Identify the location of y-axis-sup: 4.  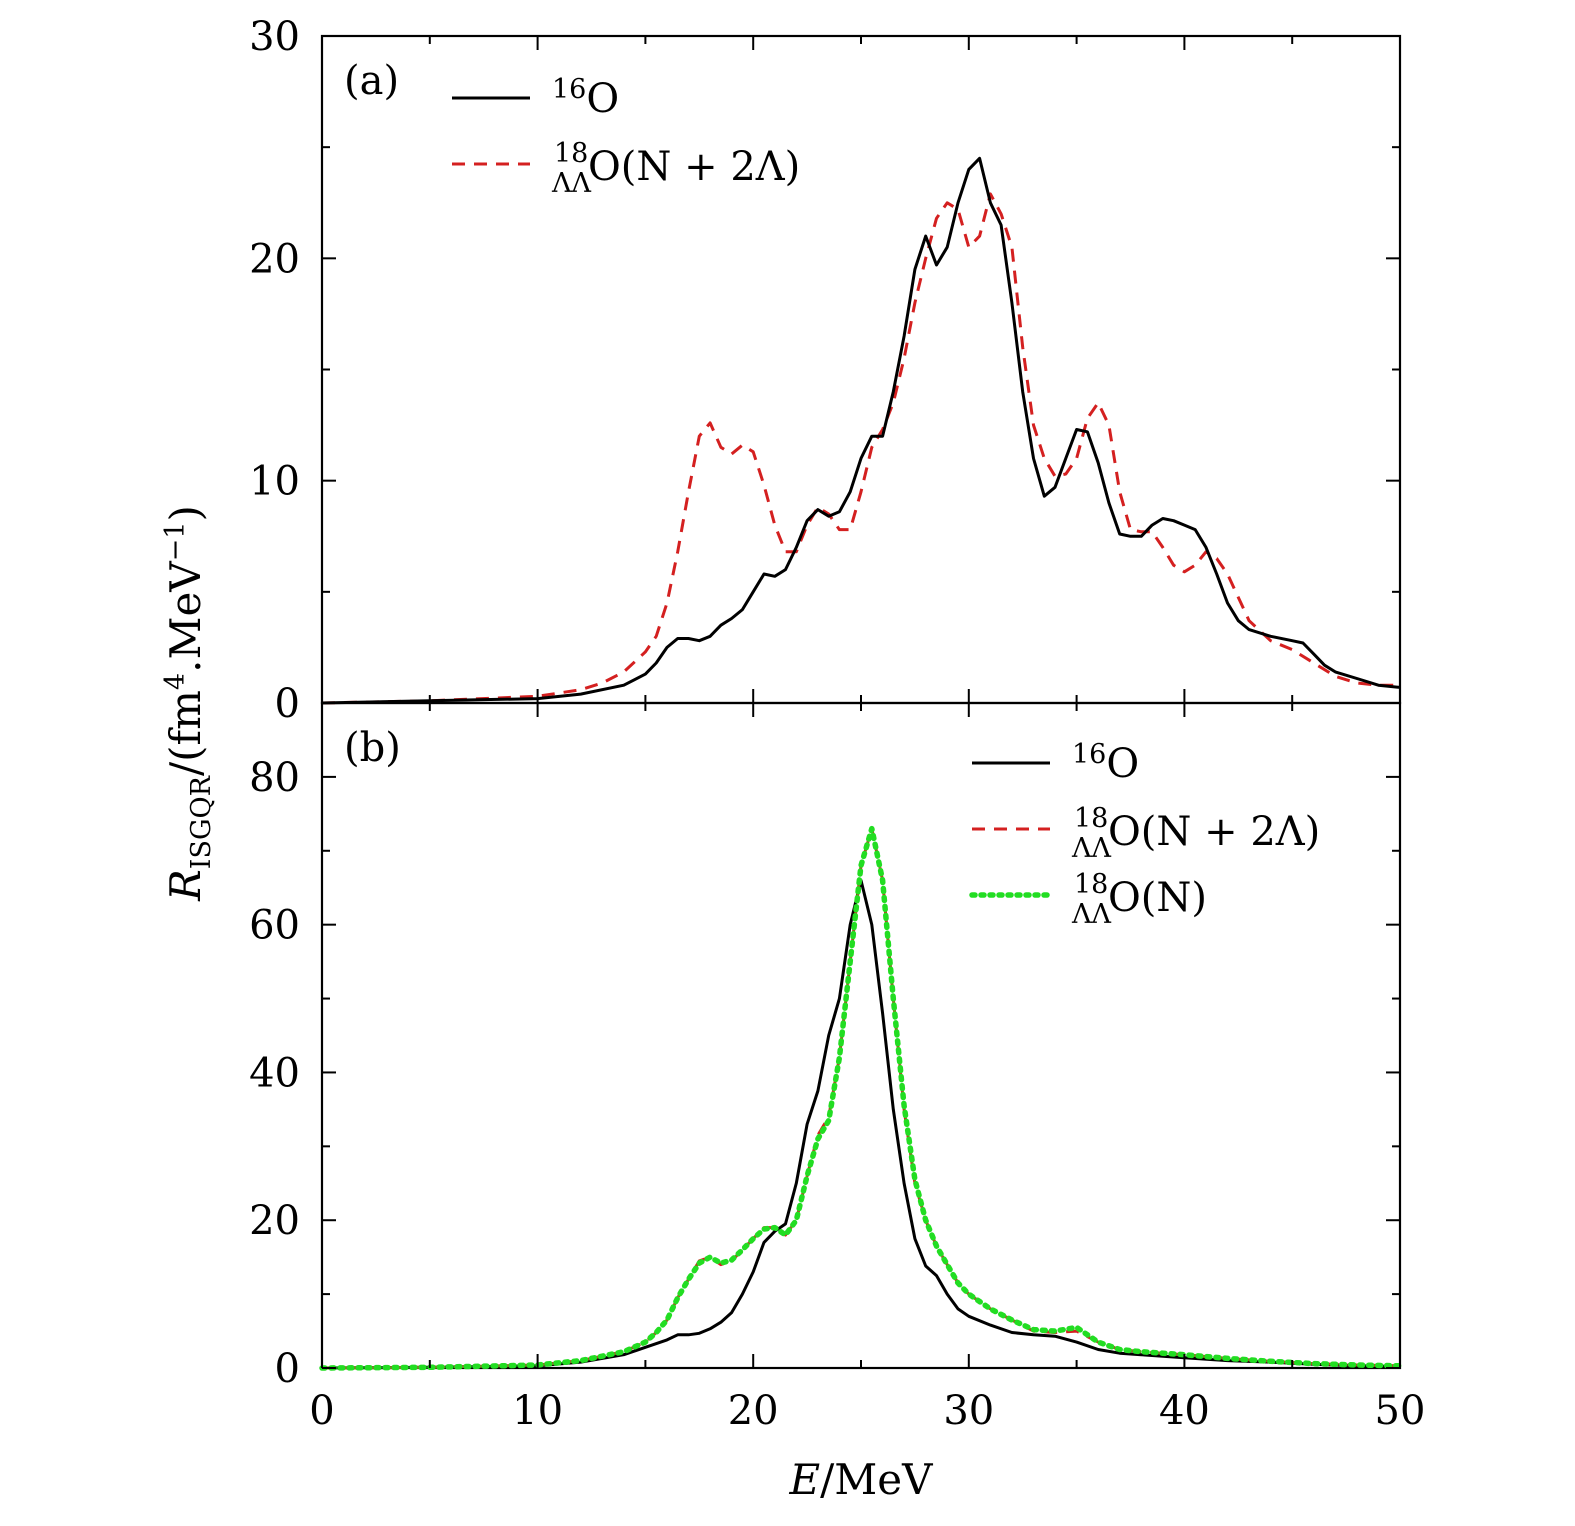
(175, 681).